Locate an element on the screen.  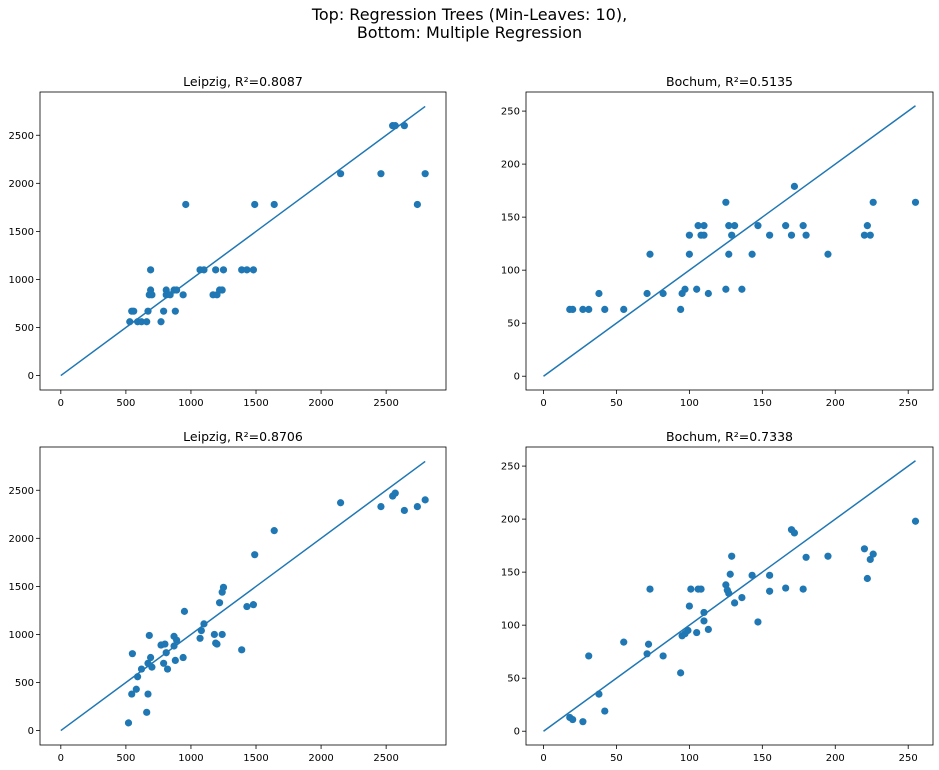
figure-title-line-1: Top: Regression Trees (Min-Leaves: 10), is located at coordinates (469, 14).